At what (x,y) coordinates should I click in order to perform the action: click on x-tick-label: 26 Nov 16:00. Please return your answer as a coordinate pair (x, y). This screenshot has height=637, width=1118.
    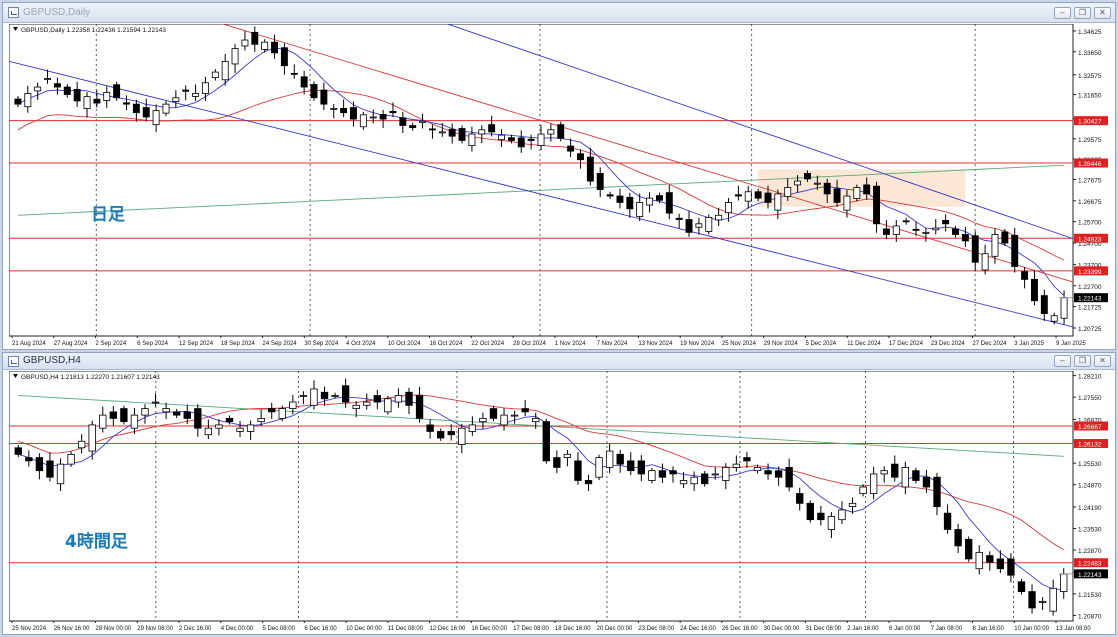
    Looking at the image, I should click on (72, 629).